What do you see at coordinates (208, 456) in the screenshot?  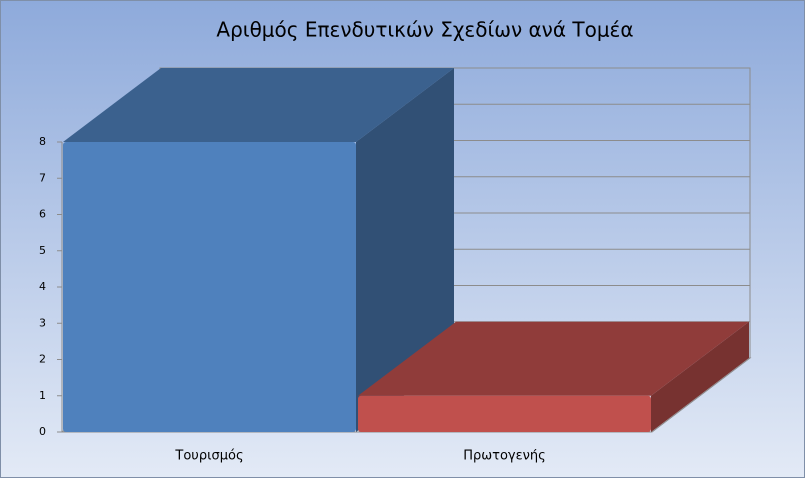 I see `x-tick-label: Τουρισμός` at bounding box center [208, 456].